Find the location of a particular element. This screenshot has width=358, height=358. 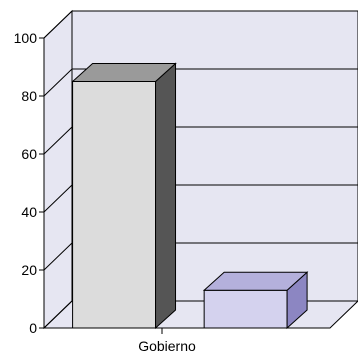

y-tick-label: 80 is located at coordinates (29, 96).